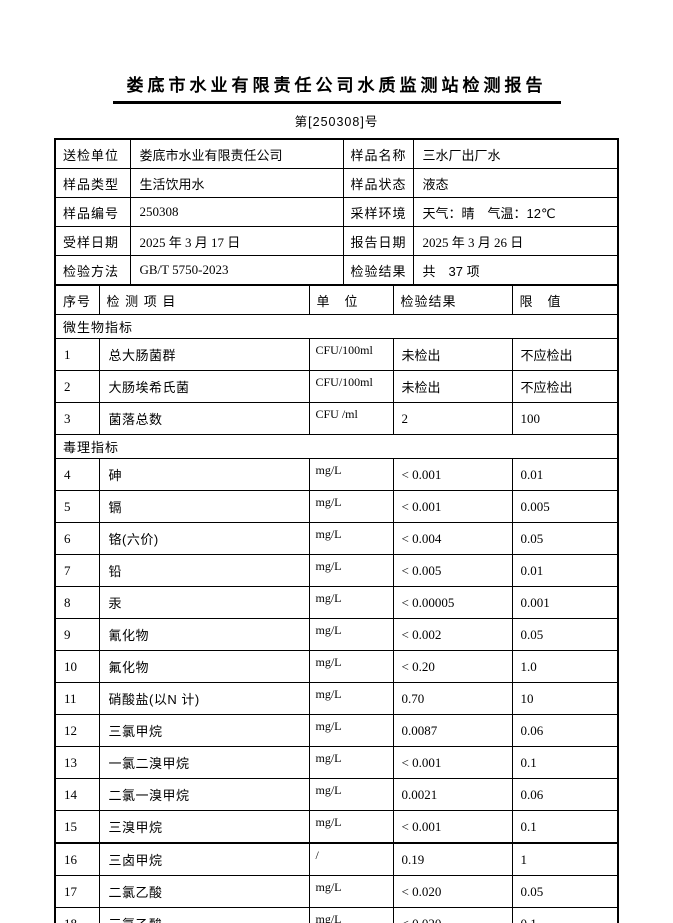  What do you see at coordinates (336, 634) in the screenshot?
I see `result-row: 9 氰化物 mg/L < 0.002 0.05` at bounding box center [336, 634].